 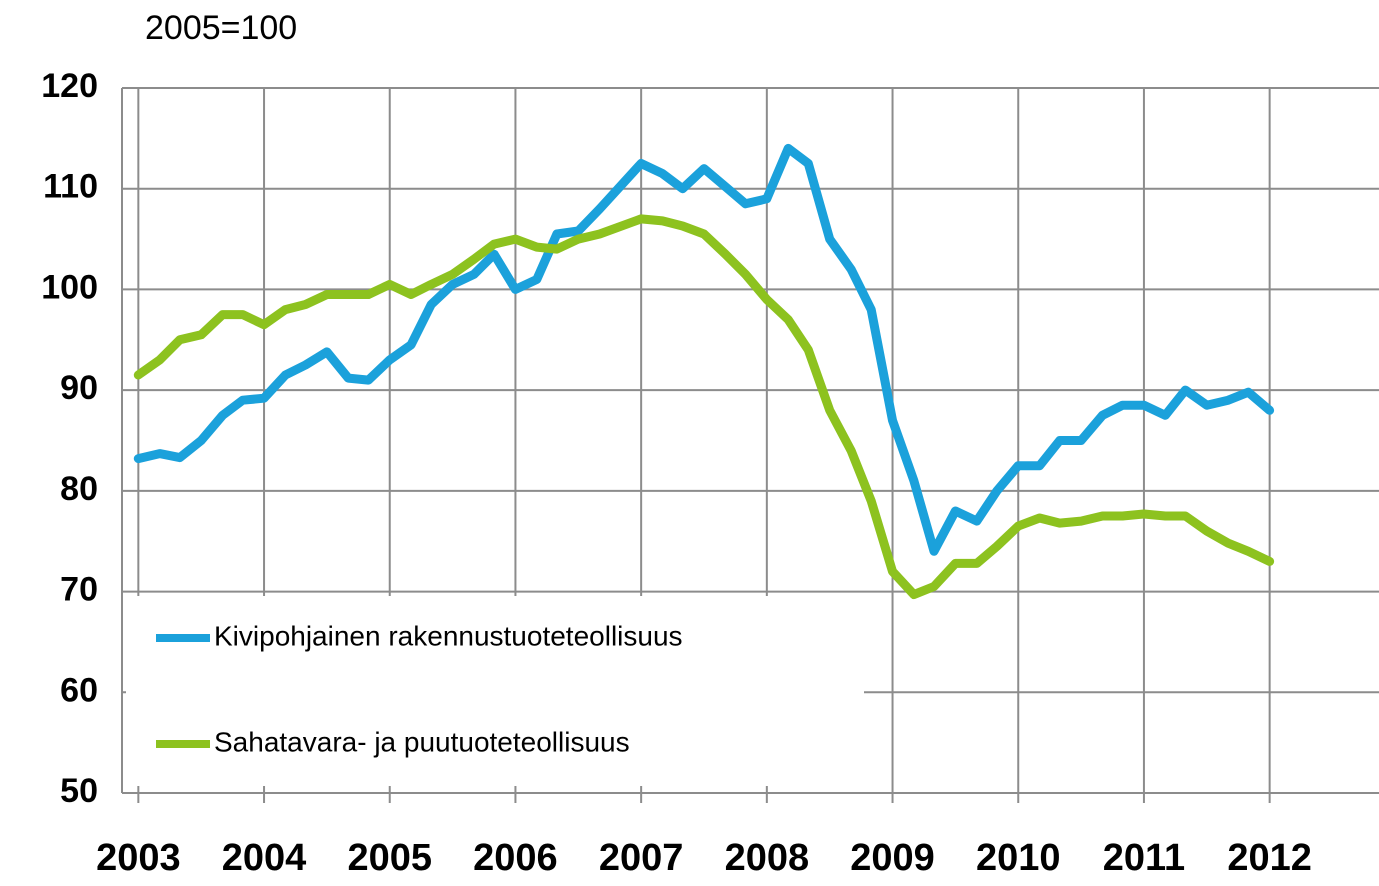 I want to click on x-tick-label: 2011, so click(x=1144, y=858).